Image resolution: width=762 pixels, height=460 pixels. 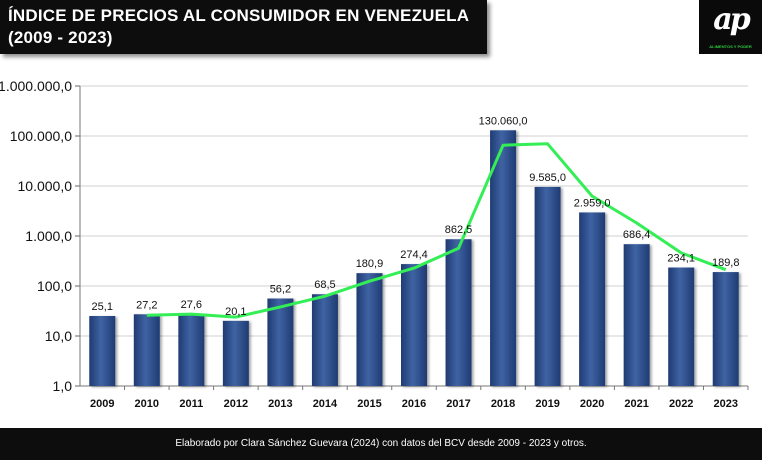 What do you see at coordinates (592, 404) in the screenshot?
I see `x-tick-label-2020: 2020` at bounding box center [592, 404].